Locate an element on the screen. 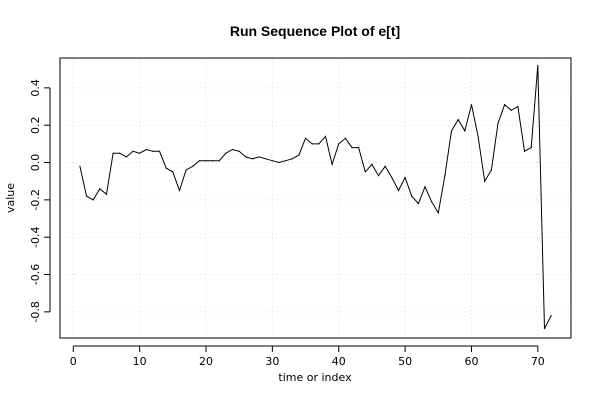 The height and width of the screenshot is (400, 599). x-tick-label: 50 is located at coordinates (405, 361).